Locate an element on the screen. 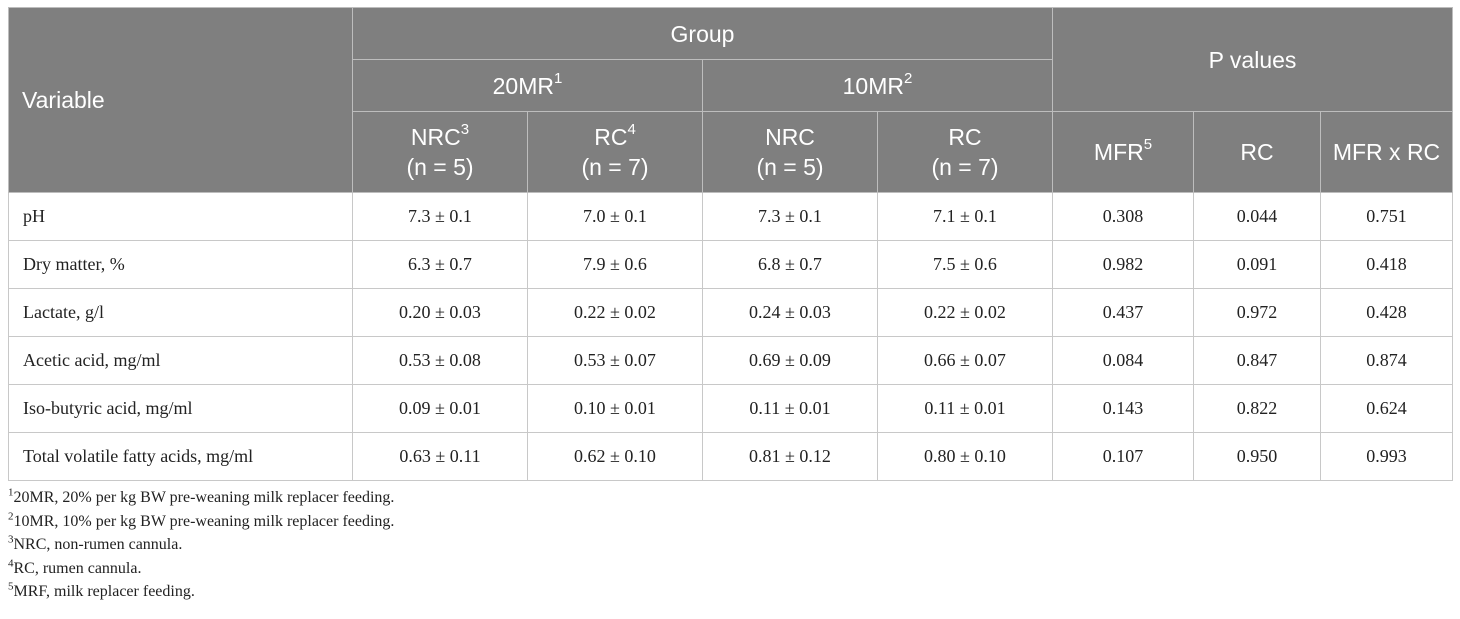  header-col-20mr-nrc: NRC3 (n = 5) is located at coordinates (440, 152).